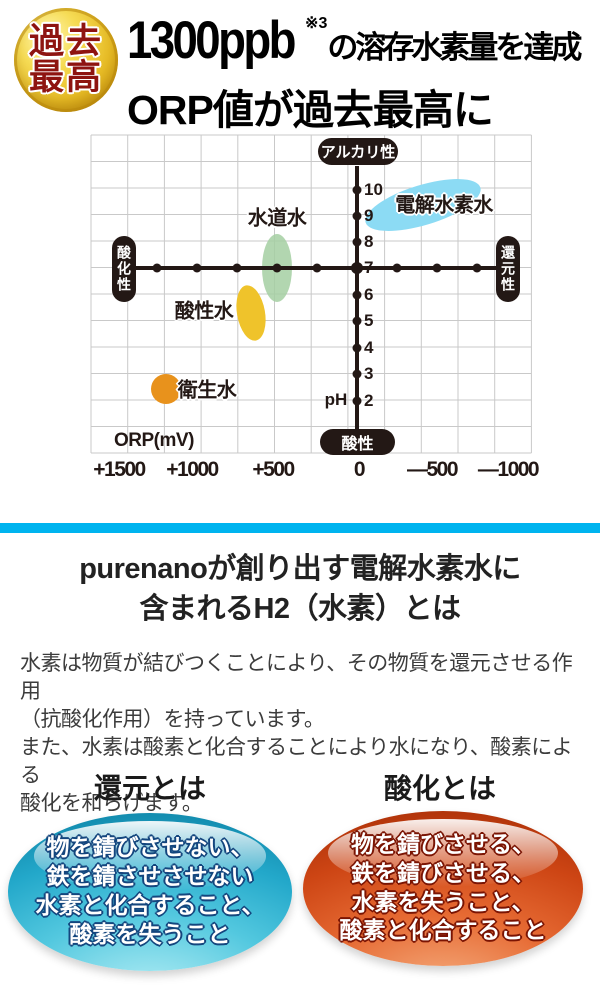 The height and width of the screenshot is (990, 600). I want to click on section-title-line1: purenanoが創り出す電解水素水に, so click(300, 569).